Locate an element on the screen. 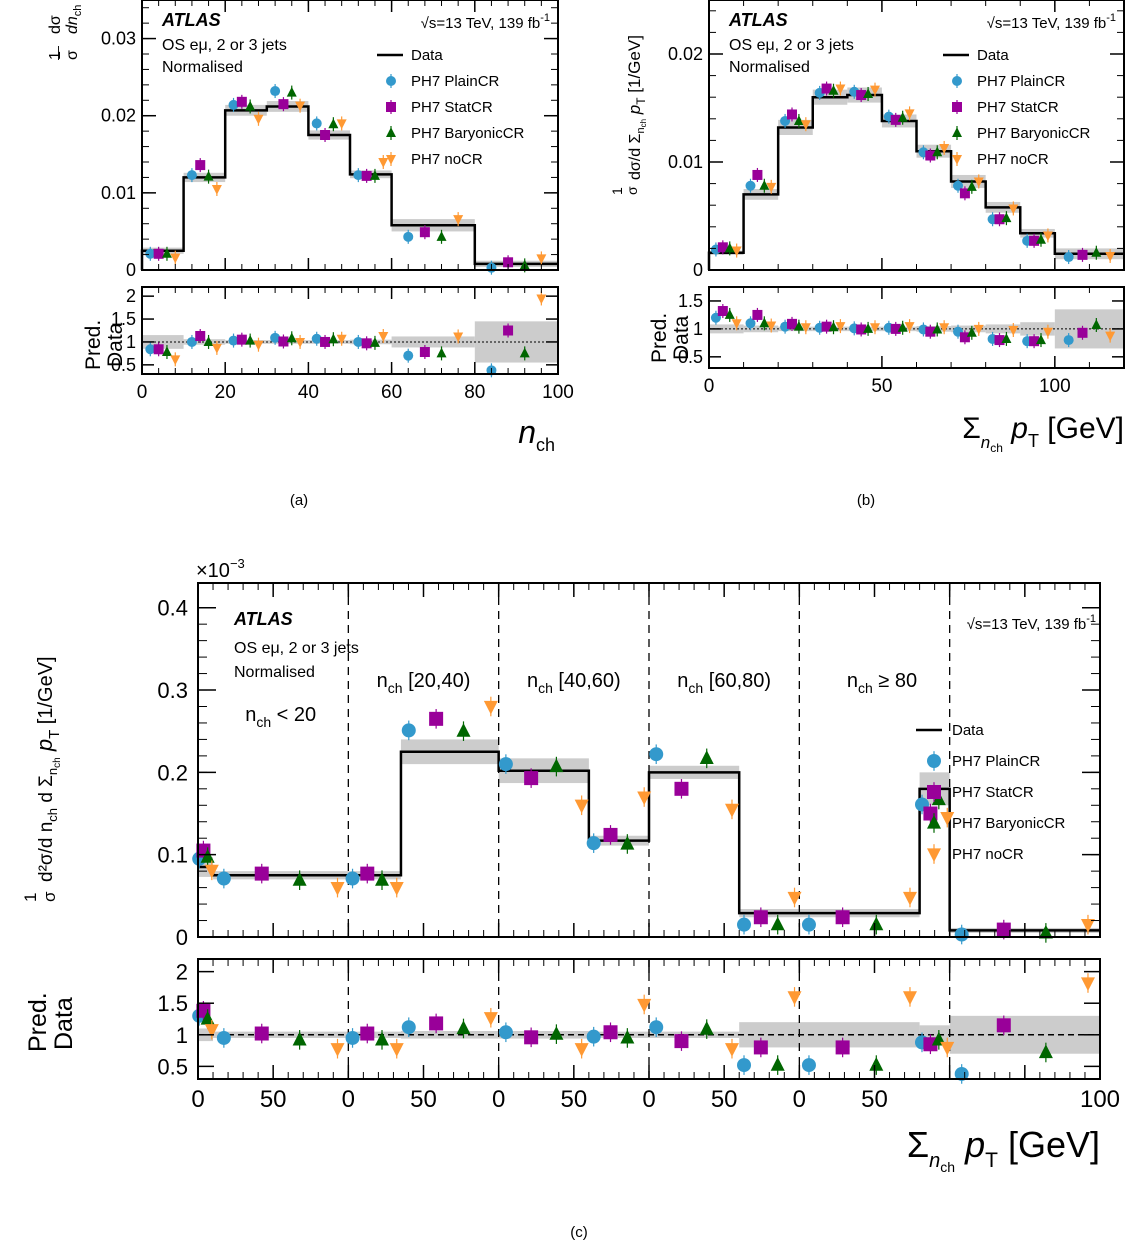 Image resolution: width=1136 pixels, height=1249 pixels. region-label-1-part: n is located at coordinates (250, 715).